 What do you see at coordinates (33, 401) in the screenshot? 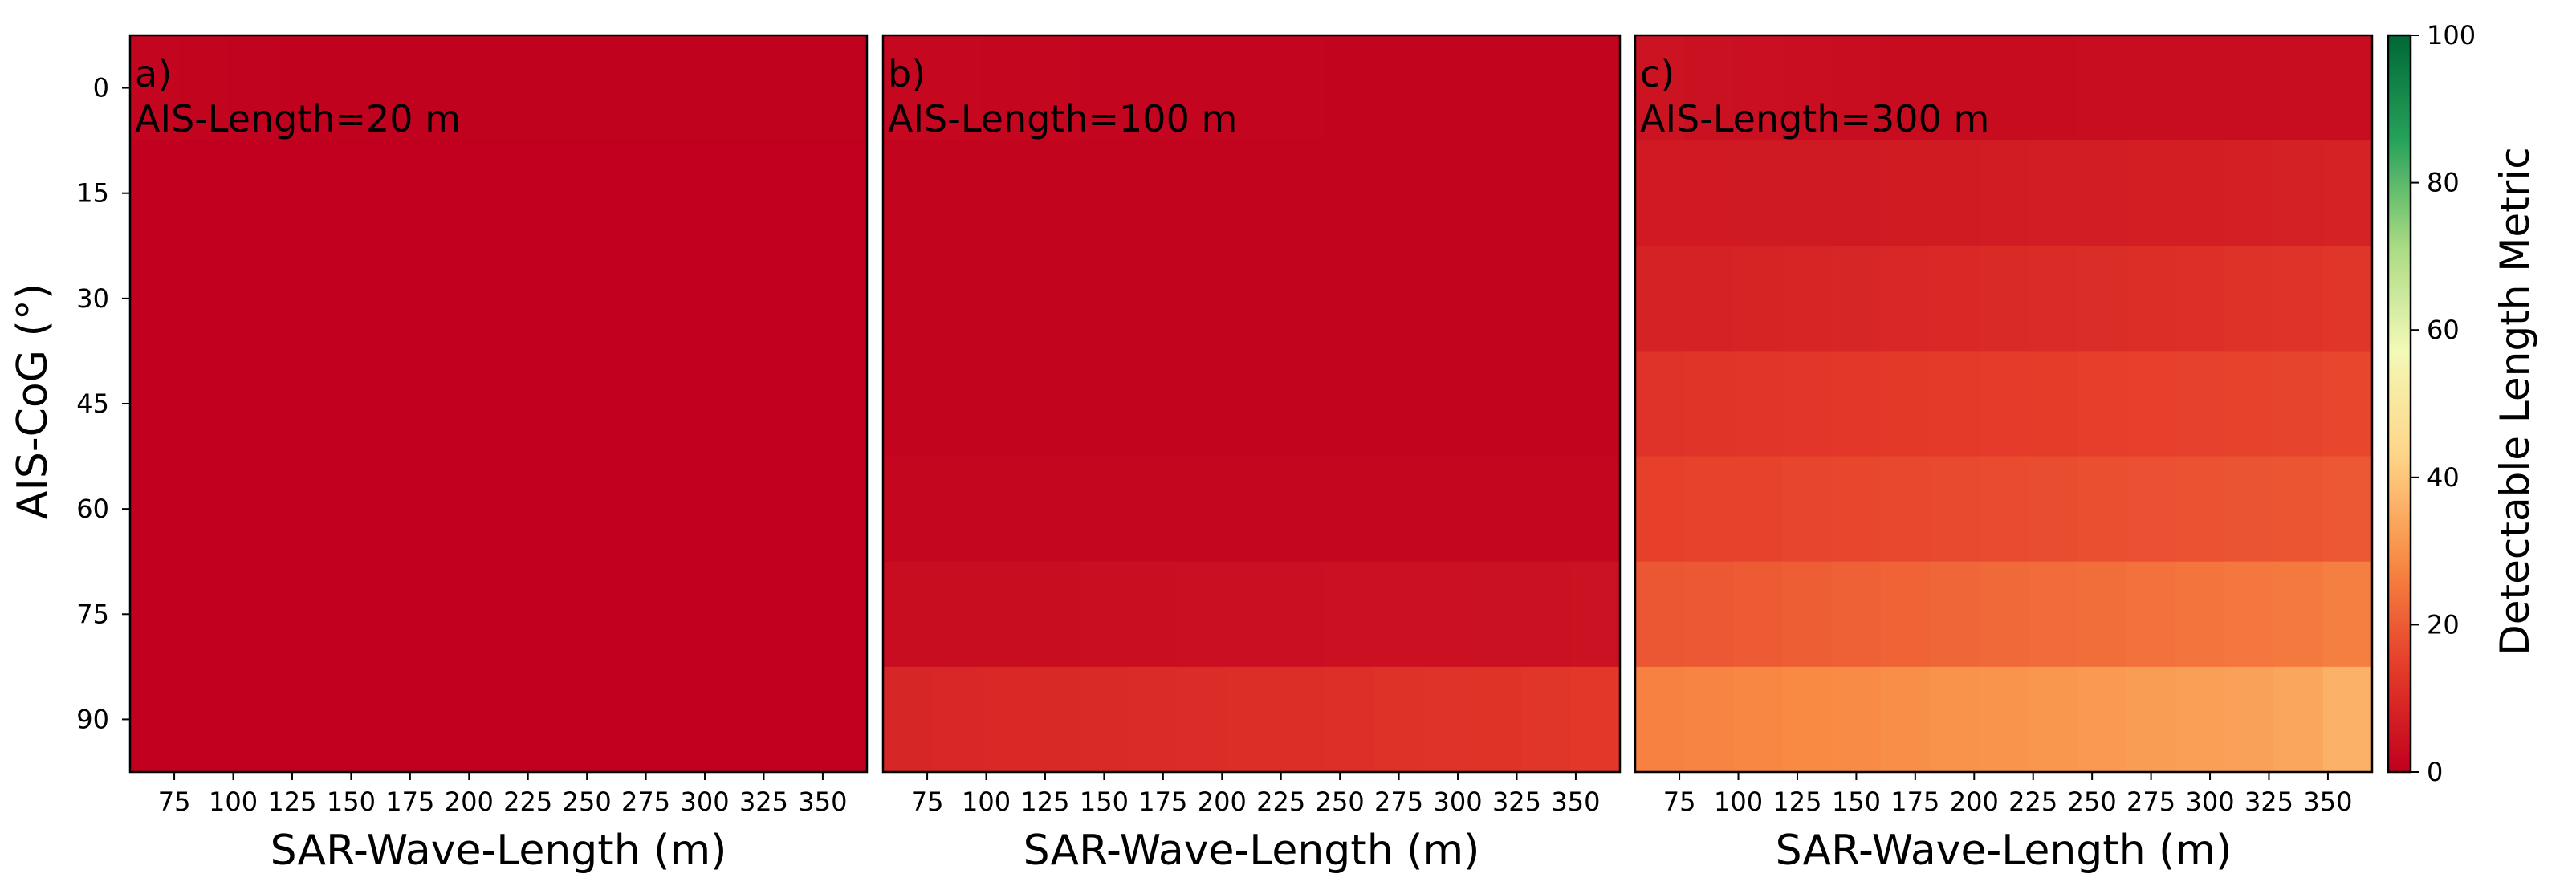
I see `y-axis-title: AIS-CoG (°)` at bounding box center [33, 401].